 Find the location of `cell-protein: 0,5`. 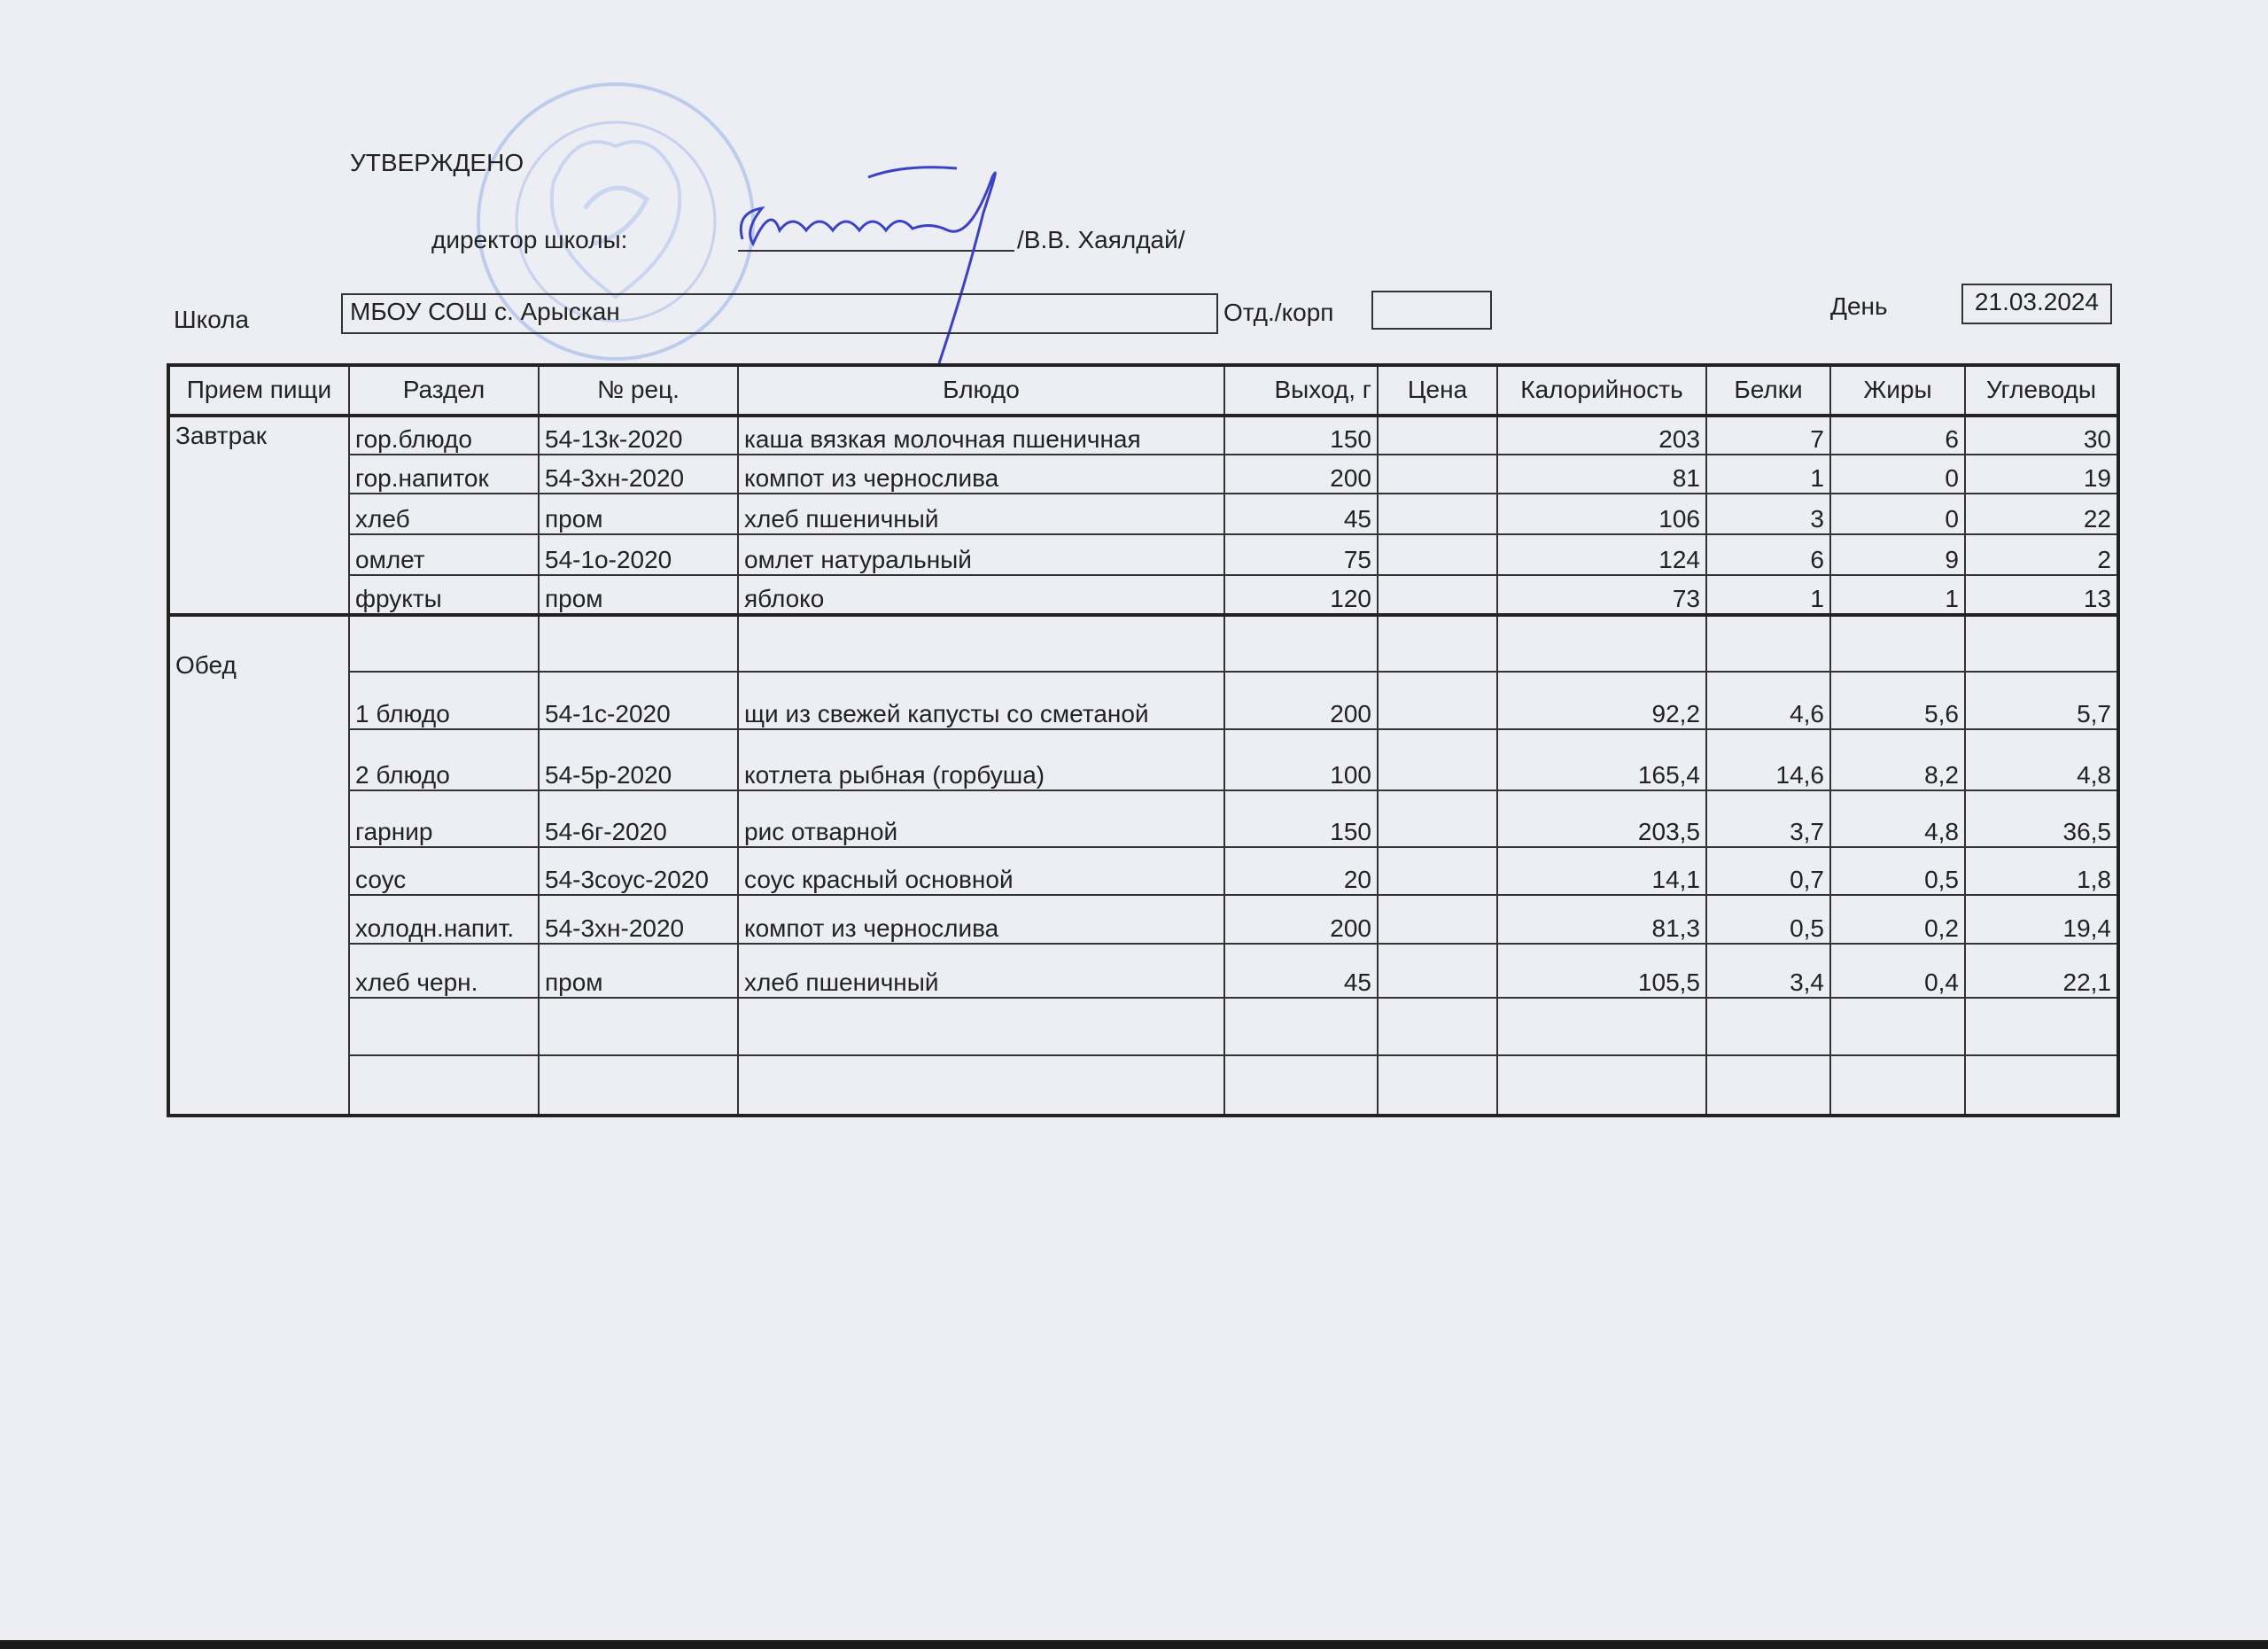

cell-protein: 0,5 is located at coordinates (1768, 919).